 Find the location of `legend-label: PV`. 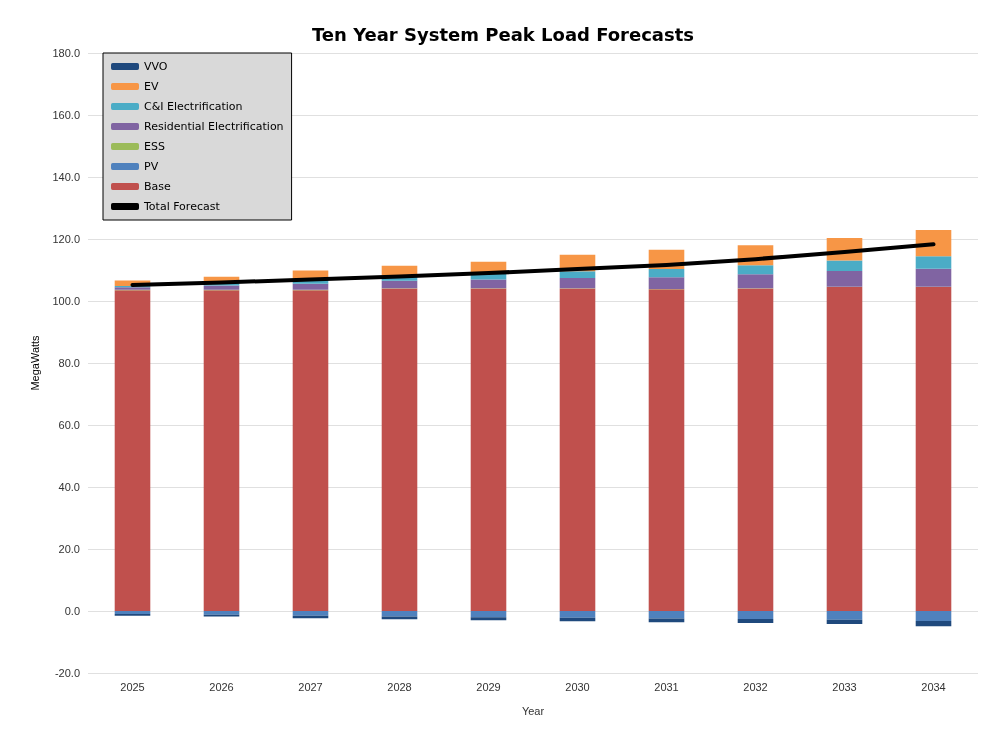

legend-label: PV is located at coordinates (151, 166).